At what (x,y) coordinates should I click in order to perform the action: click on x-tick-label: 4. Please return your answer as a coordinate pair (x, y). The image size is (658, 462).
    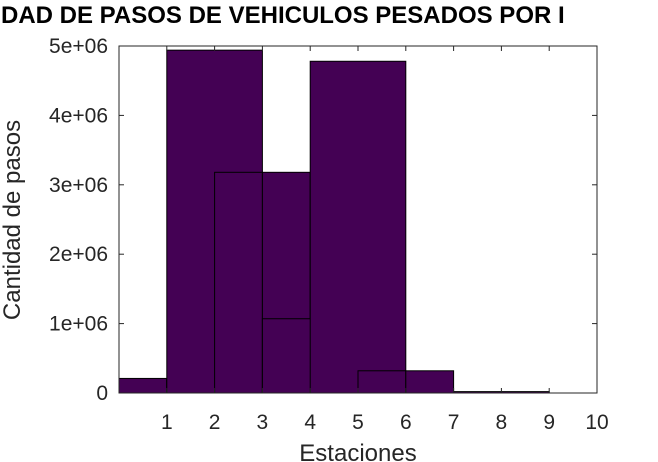
    Looking at the image, I should click on (310, 422).